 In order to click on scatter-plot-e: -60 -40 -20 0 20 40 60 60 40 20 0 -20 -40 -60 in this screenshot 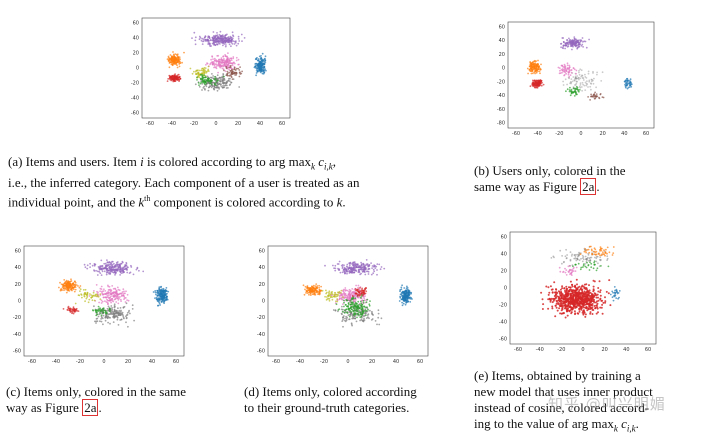, I will do `click(578, 292)`.